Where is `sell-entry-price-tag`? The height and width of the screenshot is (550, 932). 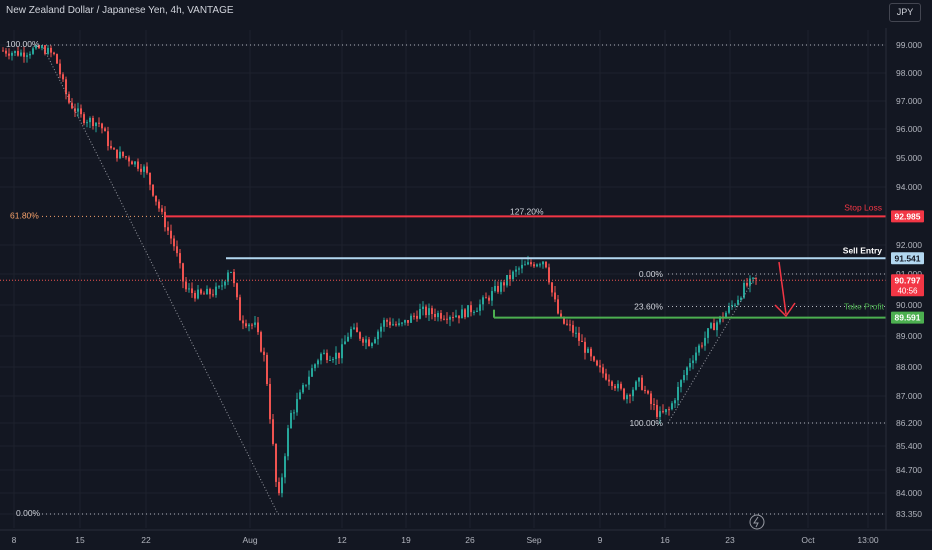
sell-entry-price-tag is located at coordinates (907, 258).